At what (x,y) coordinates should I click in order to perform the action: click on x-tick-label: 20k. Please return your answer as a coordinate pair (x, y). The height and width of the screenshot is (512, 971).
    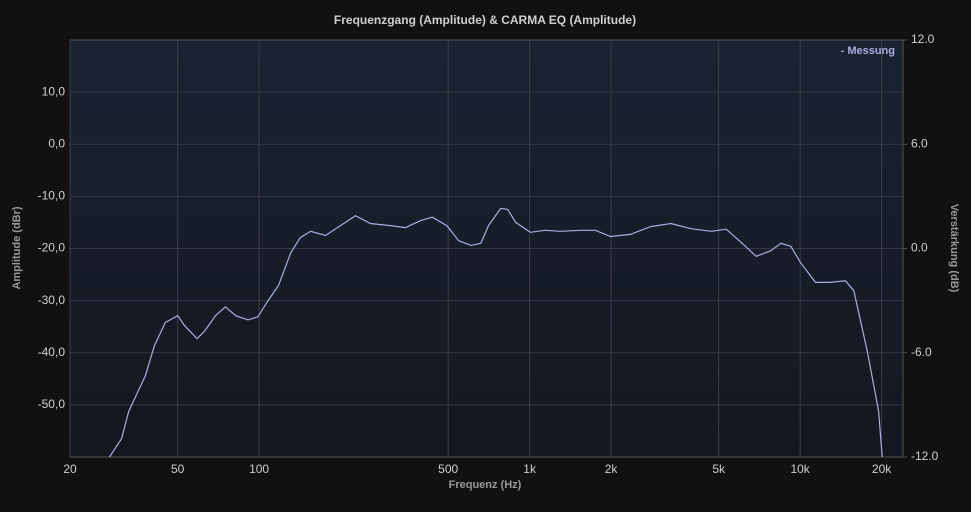
    Looking at the image, I should click on (882, 469).